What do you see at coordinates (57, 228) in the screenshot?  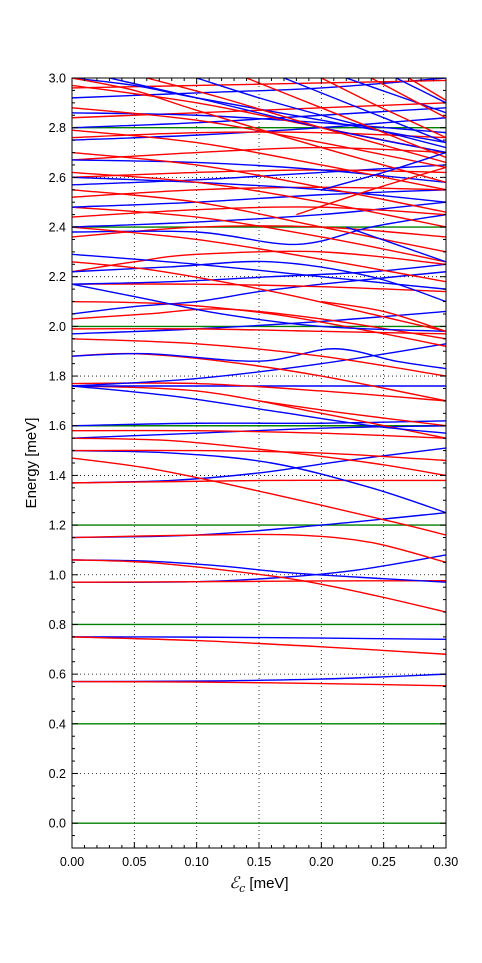 I see `y-tick-label: 2.4` at bounding box center [57, 228].